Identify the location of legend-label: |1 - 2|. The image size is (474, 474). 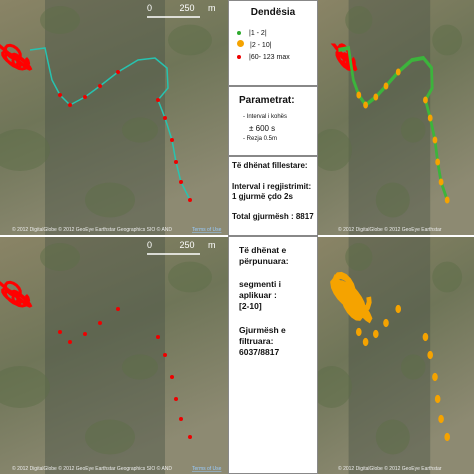
(258, 33).